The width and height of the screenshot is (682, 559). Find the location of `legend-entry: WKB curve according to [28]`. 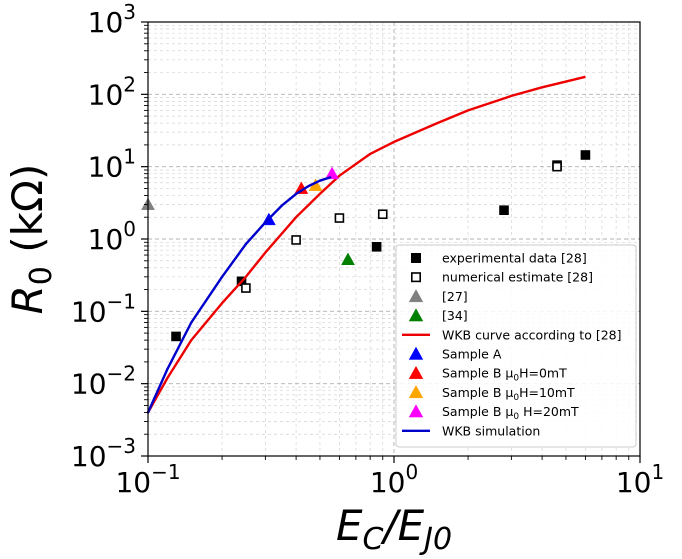

legend-entry: WKB curve according to [28] is located at coordinates (512, 334).